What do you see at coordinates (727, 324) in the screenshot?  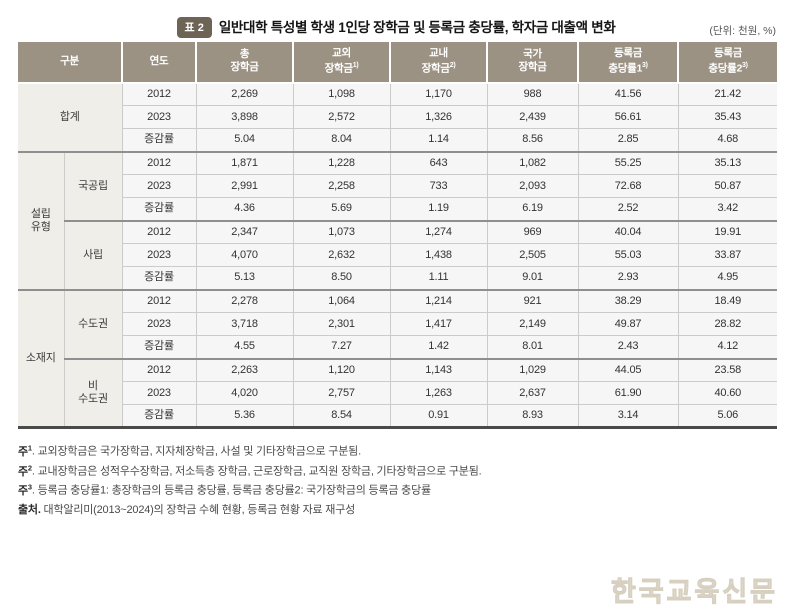 I see `table-cell: 28.82` at bounding box center [727, 324].